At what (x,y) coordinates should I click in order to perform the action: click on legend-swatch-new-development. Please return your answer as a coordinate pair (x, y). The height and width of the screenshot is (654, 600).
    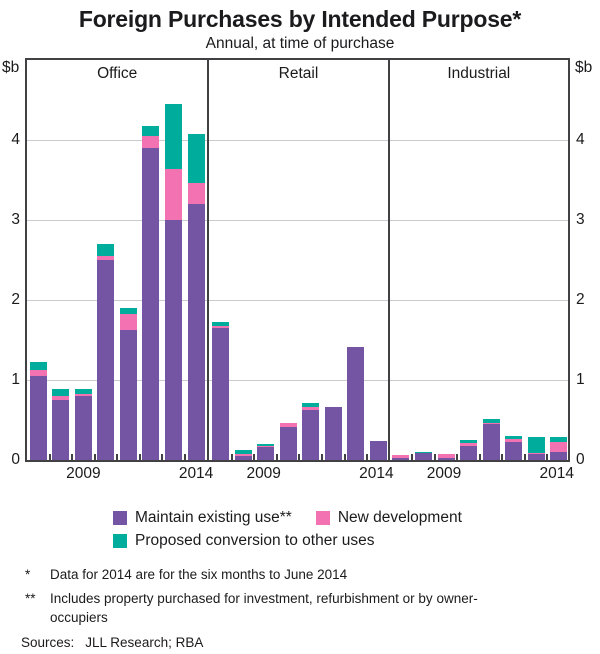
    Looking at the image, I should click on (322, 517).